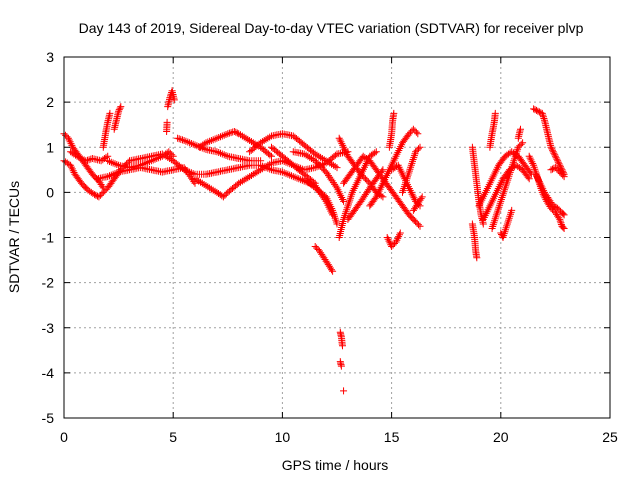  I want to click on y-tick-label: -3, so click(48, 328).